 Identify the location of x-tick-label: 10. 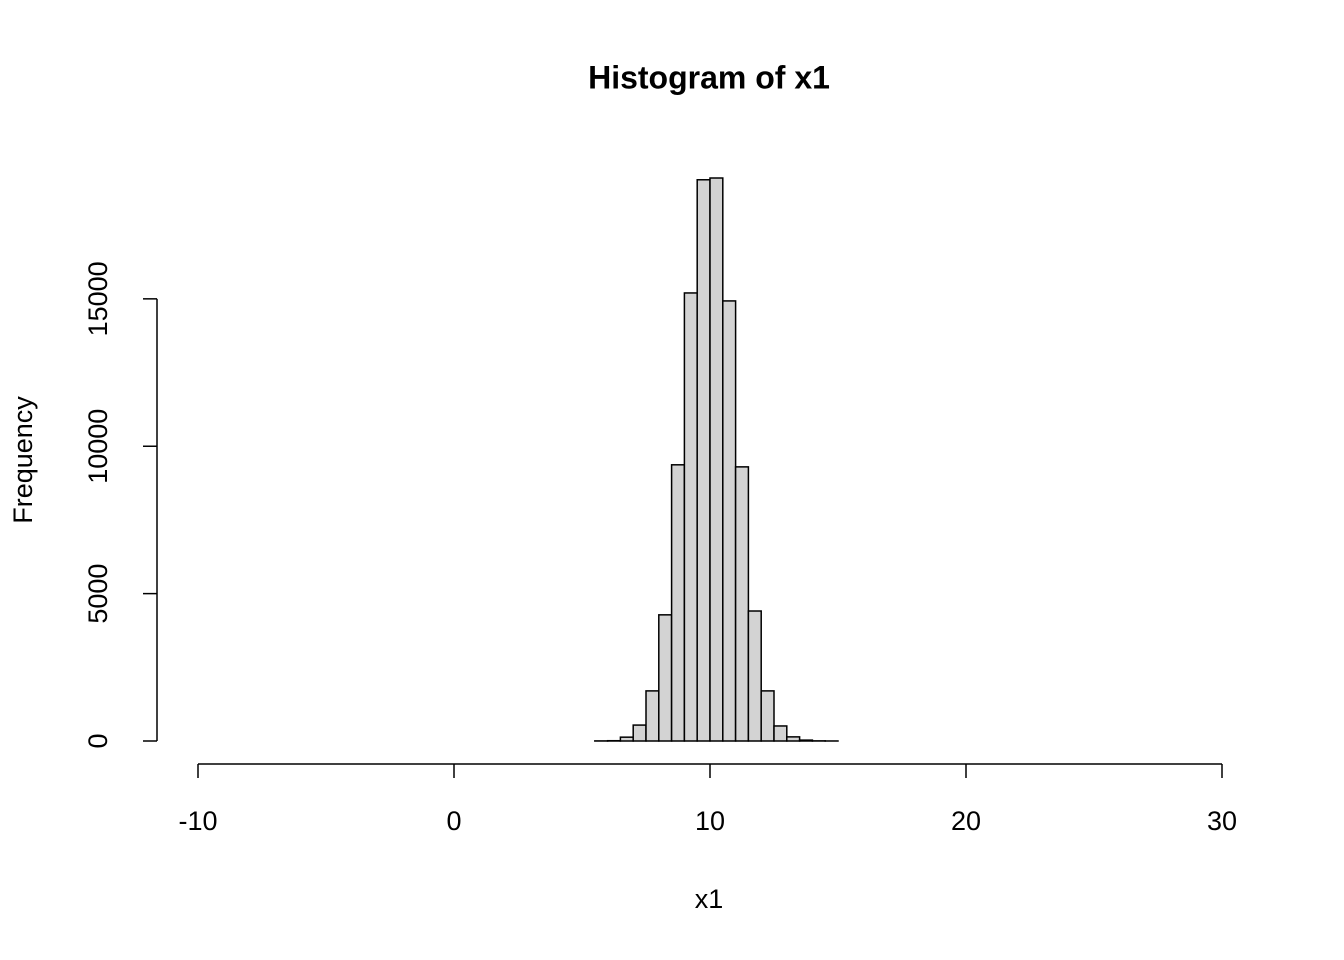
(710, 821).